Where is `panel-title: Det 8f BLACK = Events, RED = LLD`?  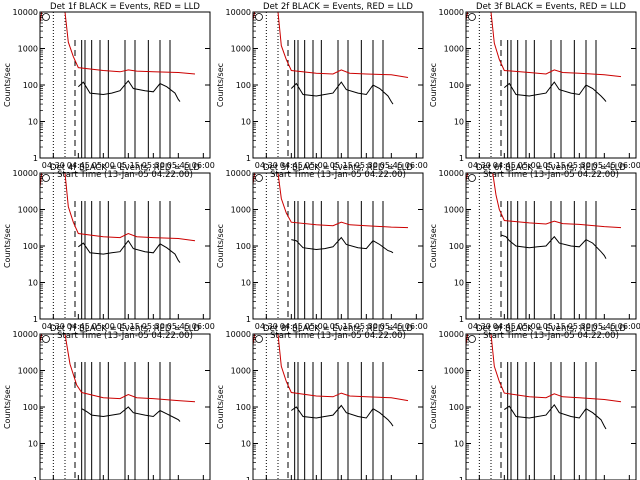 panel-title: Det 8f BLACK = Events, RED = LLD is located at coordinates (338, 329).